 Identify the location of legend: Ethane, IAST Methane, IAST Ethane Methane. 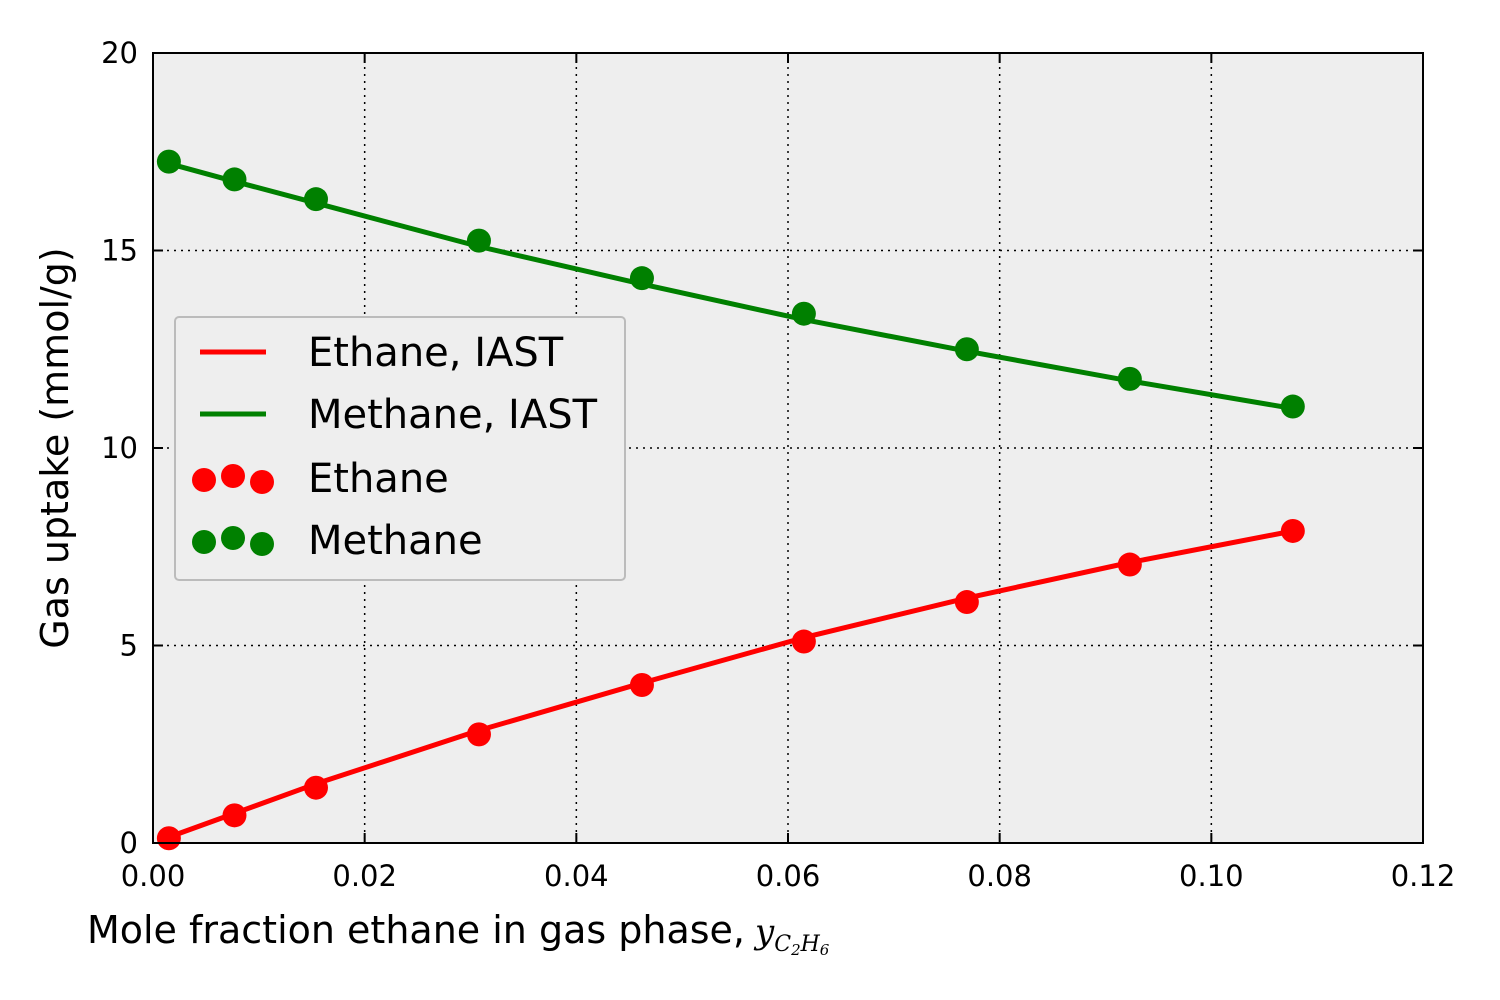
(400, 448).